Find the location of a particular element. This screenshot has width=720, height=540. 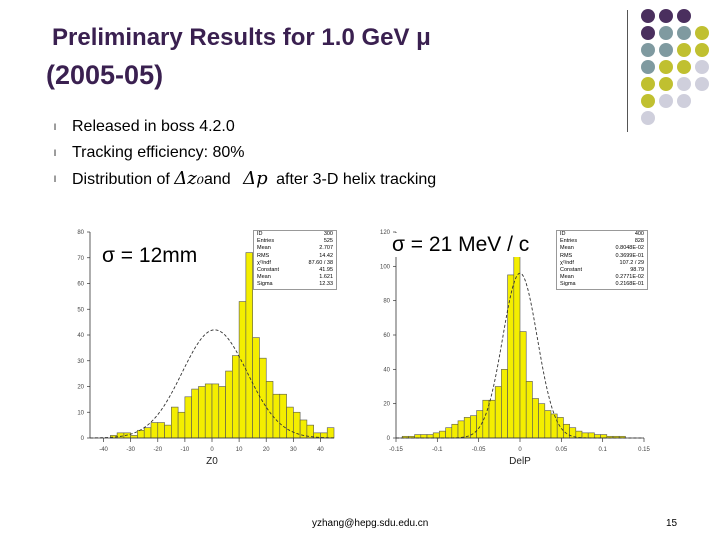

slide-subtitle-date: (2005-05) is located at coordinates (105, 75).